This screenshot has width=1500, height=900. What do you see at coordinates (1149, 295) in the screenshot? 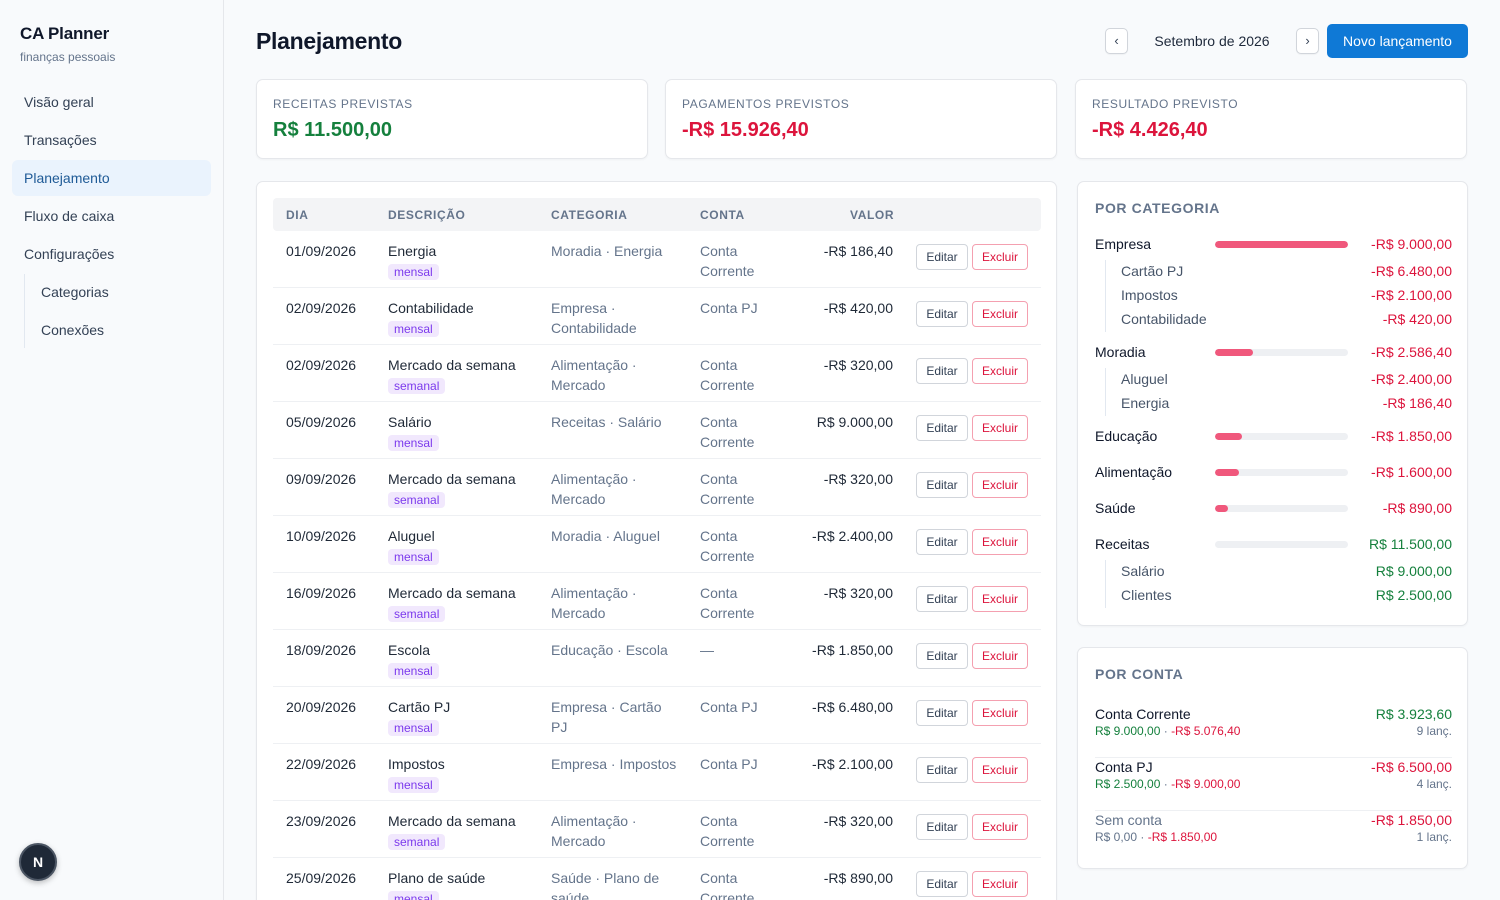
I see `subcategory-name: Impostos` at bounding box center [1149, 295].